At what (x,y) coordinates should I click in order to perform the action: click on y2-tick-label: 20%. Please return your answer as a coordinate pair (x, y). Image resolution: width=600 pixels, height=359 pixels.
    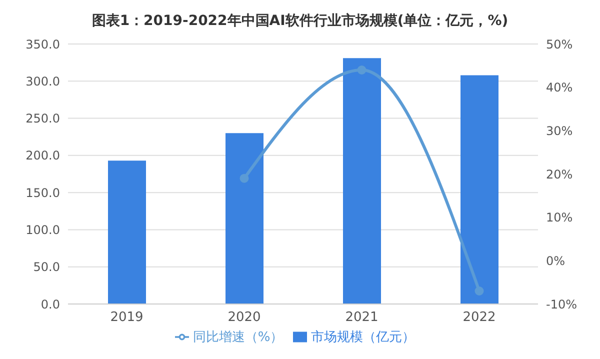
    Looking at the image, I should click on (559, 174).